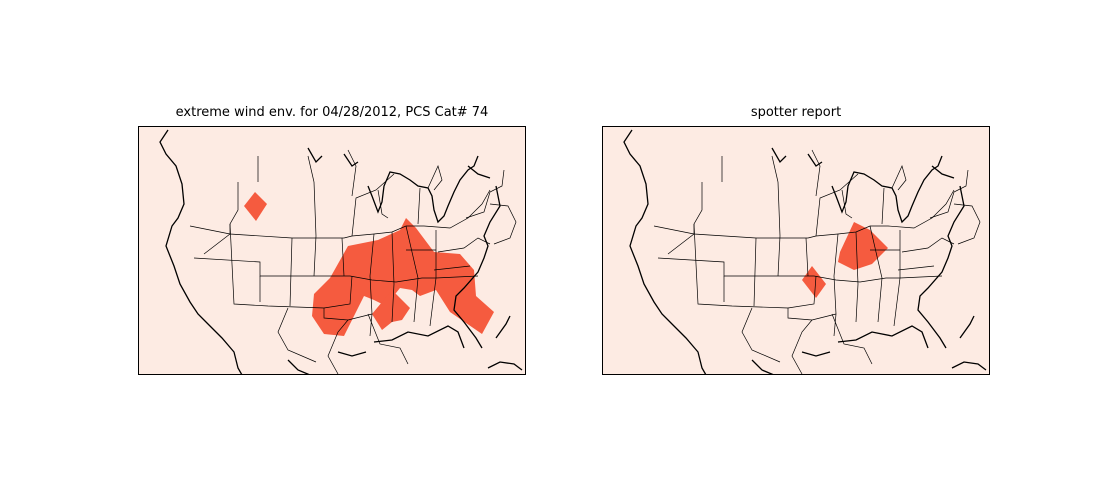 Image resolution: width=1100 pixels, height=500 pixels. I want to click on highlight-region-gulf, so click(391, 310).